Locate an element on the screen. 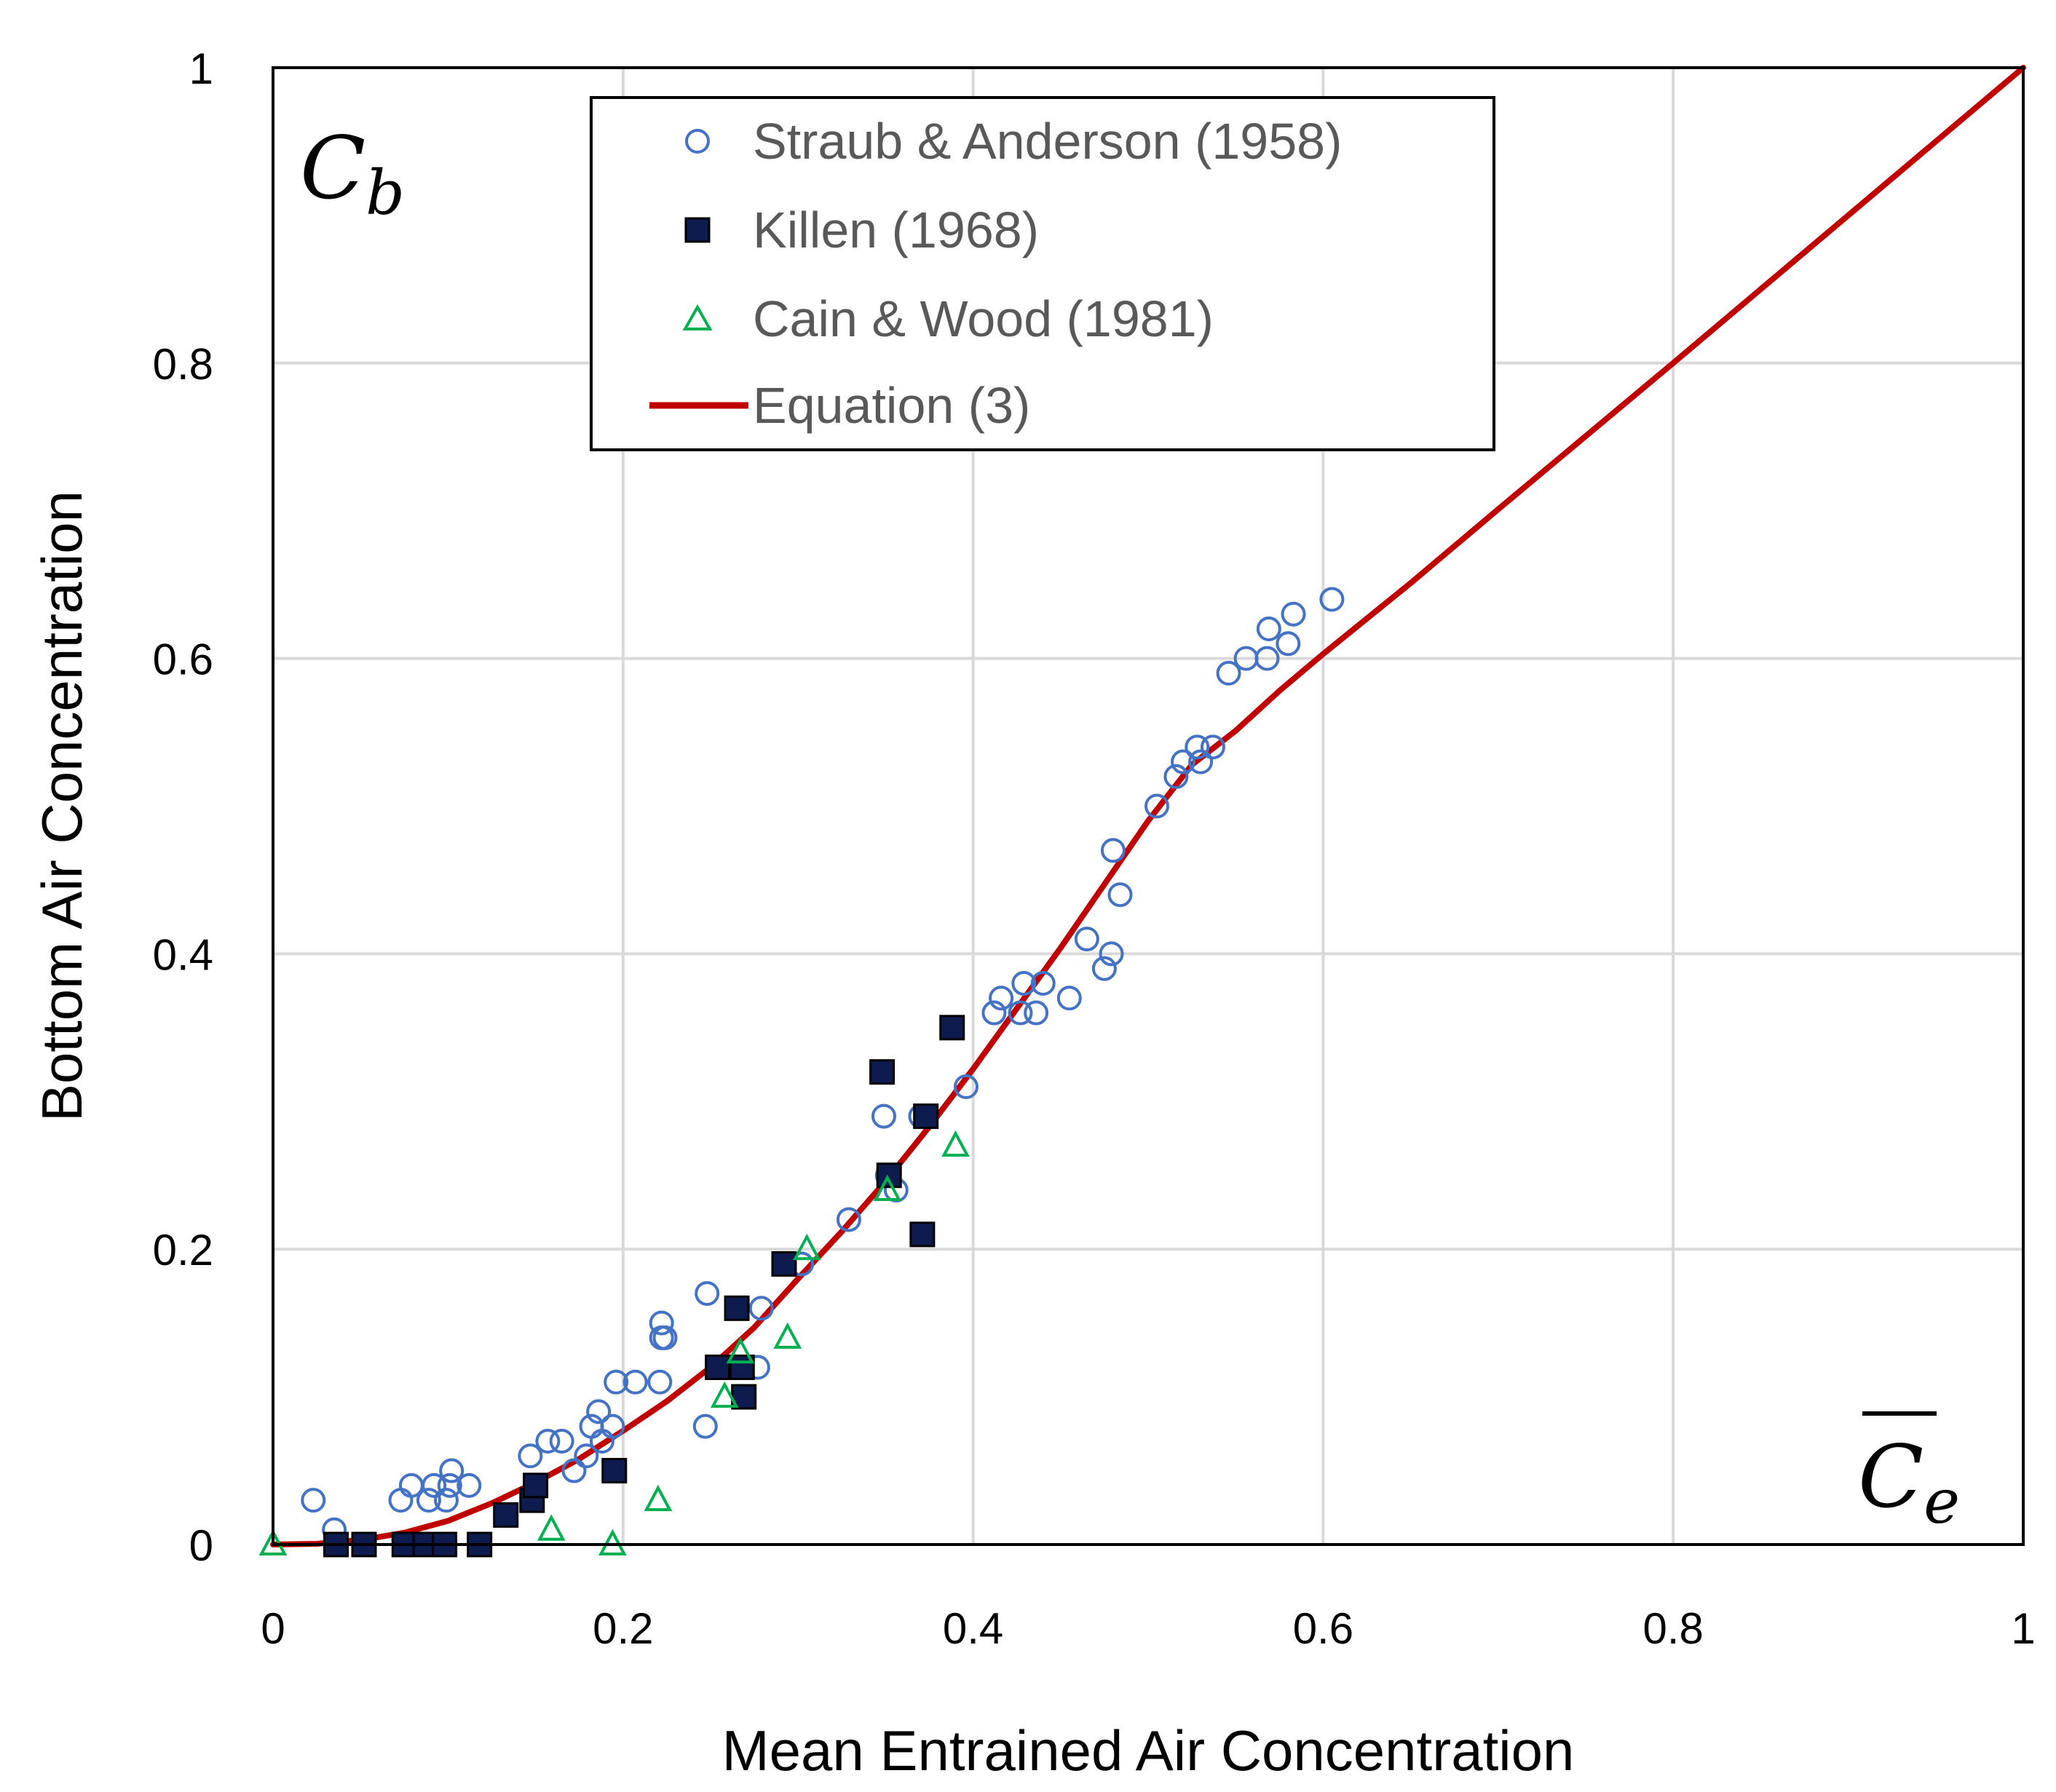  y-tick-label: 0.2 is located at coordinates (183, 1250).